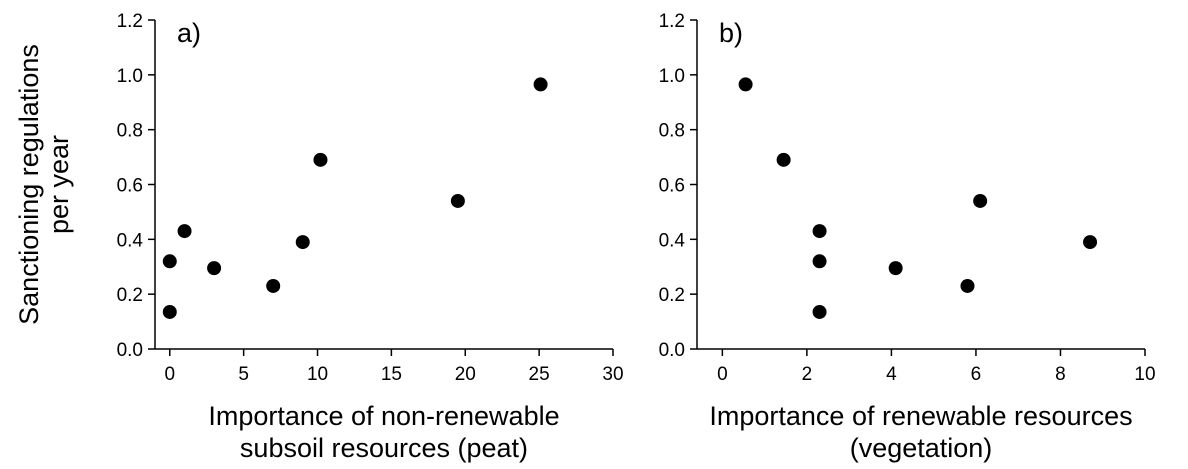 The height and width of the screenshot is (469, 1188). Describe the element at coordinates (539, 374) in the screenshot. I see `x-tick-label: 25` at that location.